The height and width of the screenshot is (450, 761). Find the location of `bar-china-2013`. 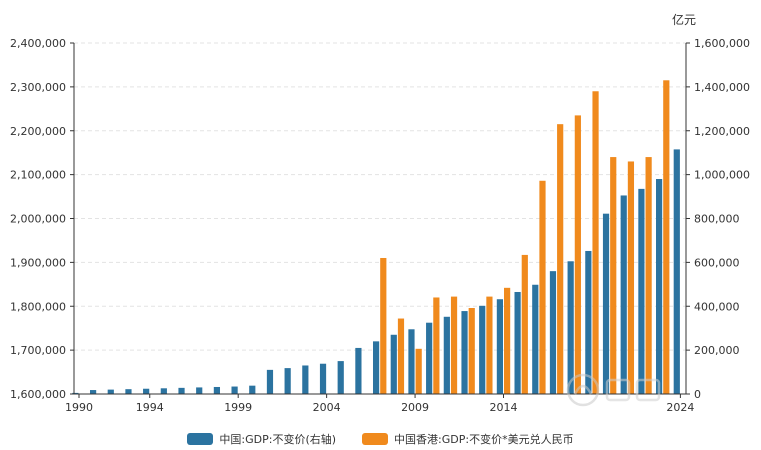

bar-china-2013 is located at coordinates (482, 349).